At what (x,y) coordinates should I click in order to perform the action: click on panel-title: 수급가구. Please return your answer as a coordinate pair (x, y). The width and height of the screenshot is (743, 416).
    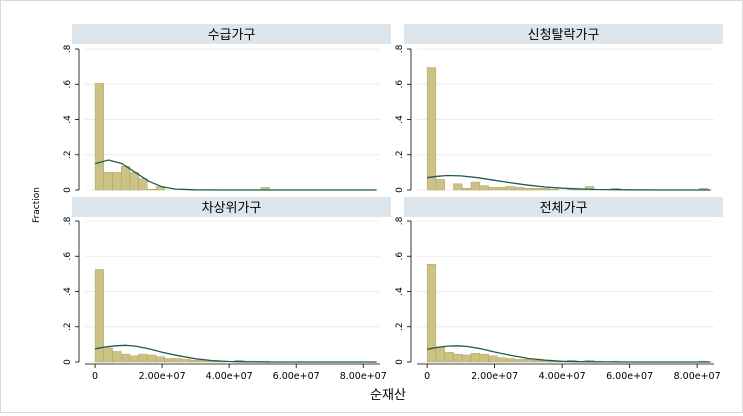
    Looking at the image, I should click on (232, 35).